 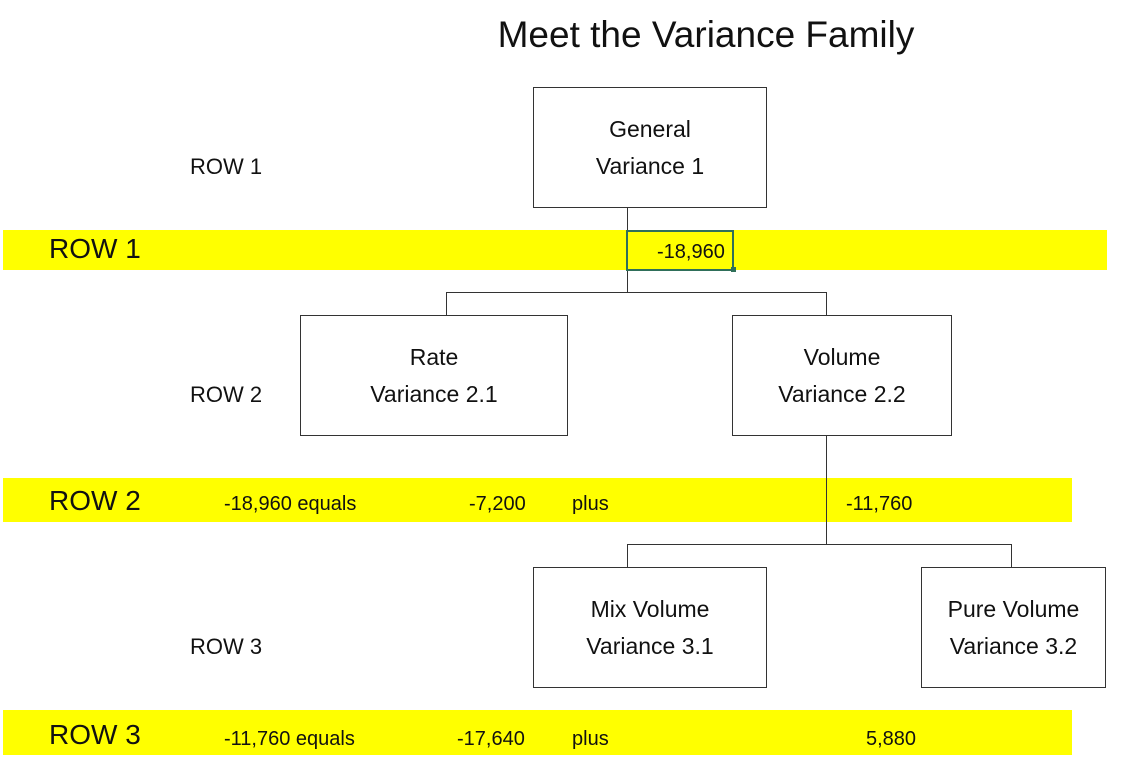 What do you see at coordinates (636, 292) in the screenshot?
I see `connector-row2-bar` at bounding box center [636, 292].